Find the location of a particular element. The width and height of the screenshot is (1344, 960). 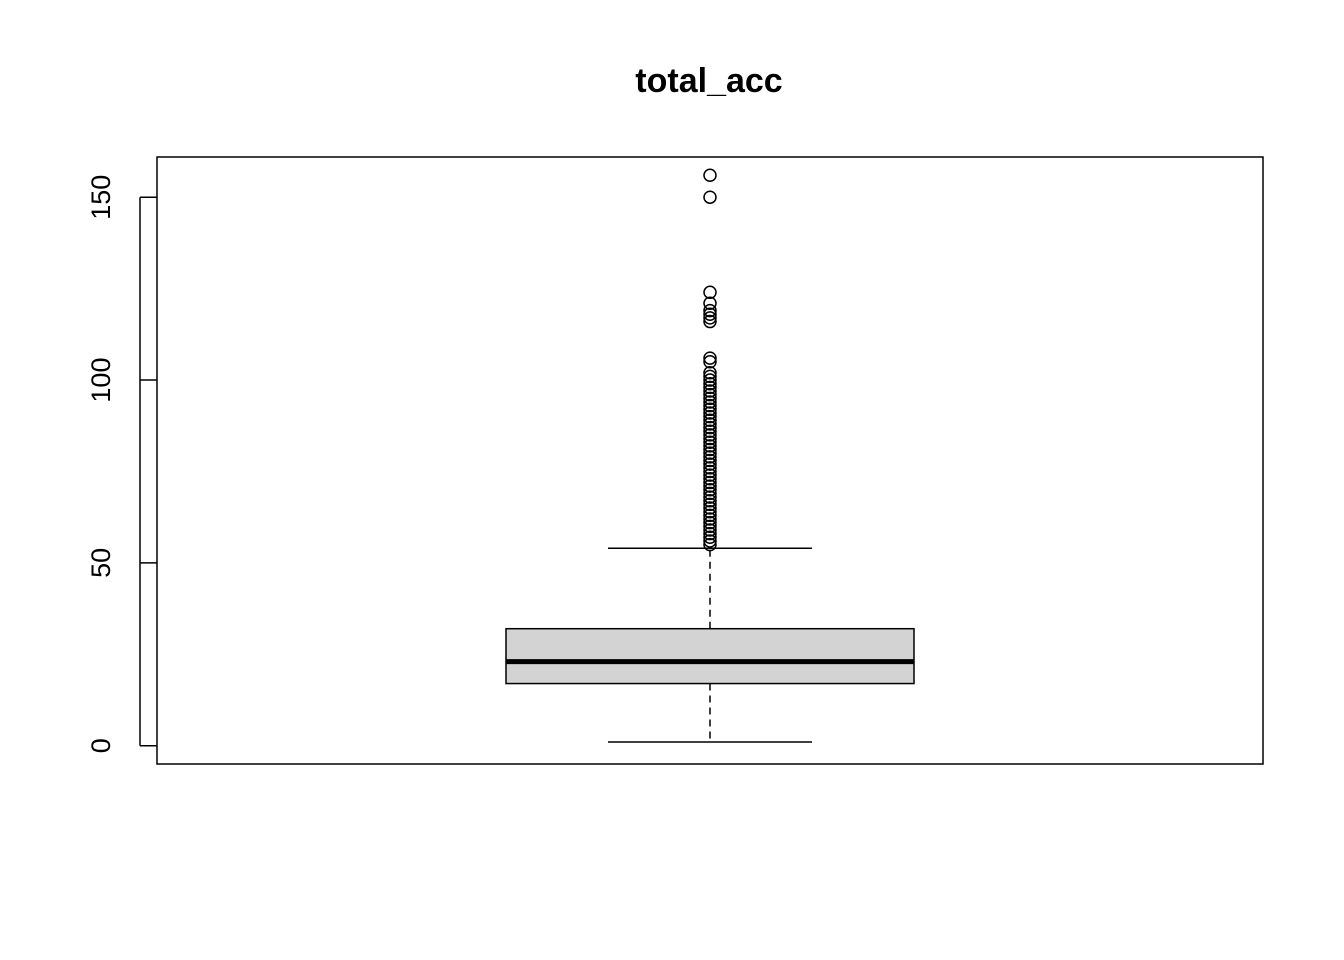

outlier-points is located at coordinates (710, 360).